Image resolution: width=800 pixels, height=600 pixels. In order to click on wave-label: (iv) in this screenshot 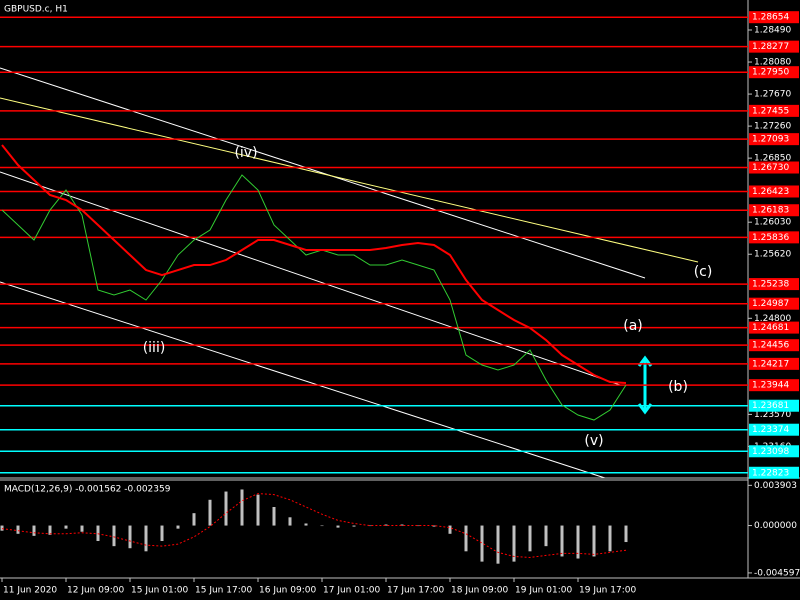, I will do `click(245, 153)`.